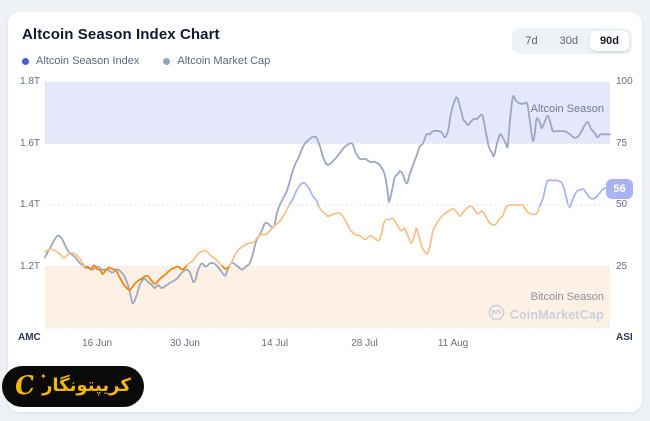 Image resolution: width=650 pixels, height=421 pixels. What do you see at coordinates (275, 343) in the screenshot?
I see `axis-tick-label: 14 Jul` at bounding box center [275, 343].